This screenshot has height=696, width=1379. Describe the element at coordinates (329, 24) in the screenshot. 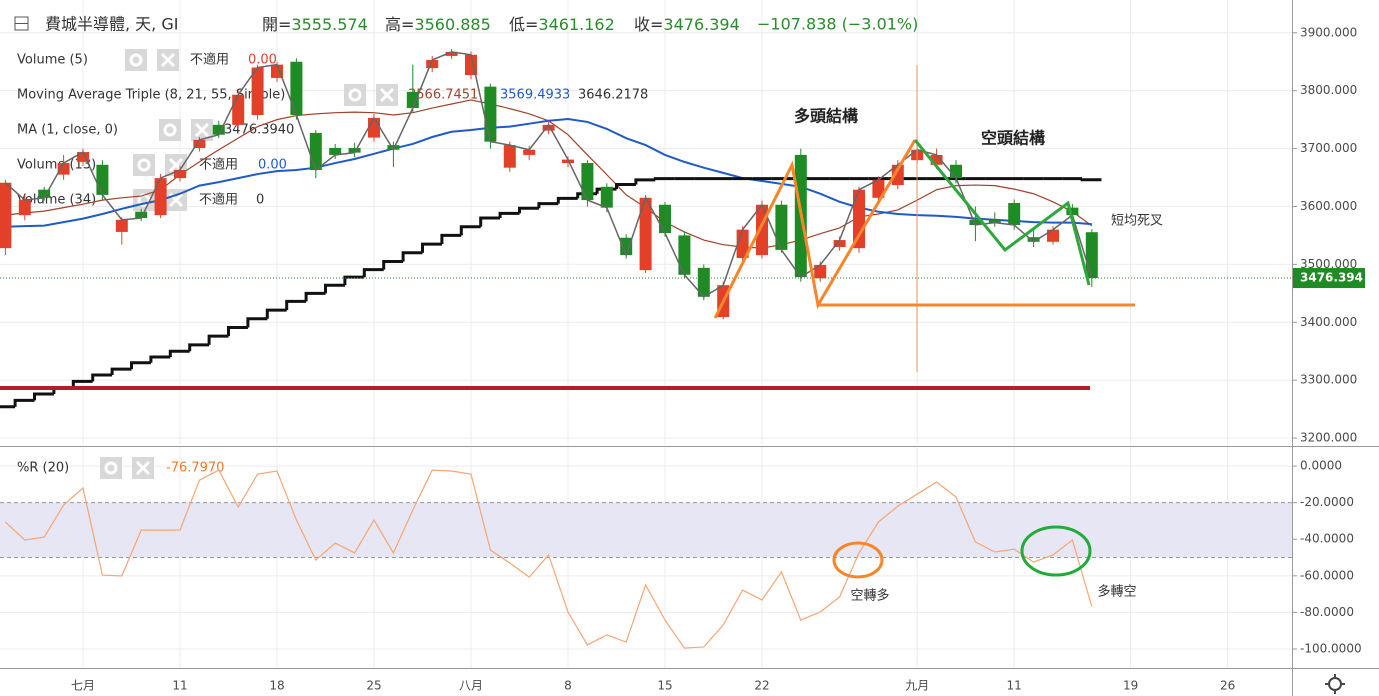

I see `value: 3555.574` at that location.